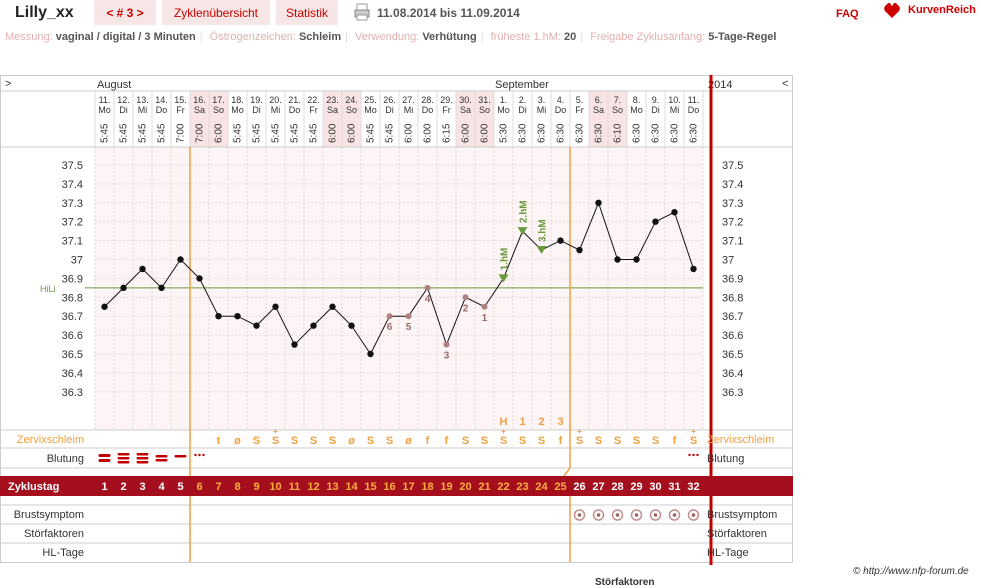 The width and height of the screenshot is (981, 588). What do you see at coordinates (892, 11) in the screenshot?
I see `heart-logo-icon` at bounding box center [892, 11].